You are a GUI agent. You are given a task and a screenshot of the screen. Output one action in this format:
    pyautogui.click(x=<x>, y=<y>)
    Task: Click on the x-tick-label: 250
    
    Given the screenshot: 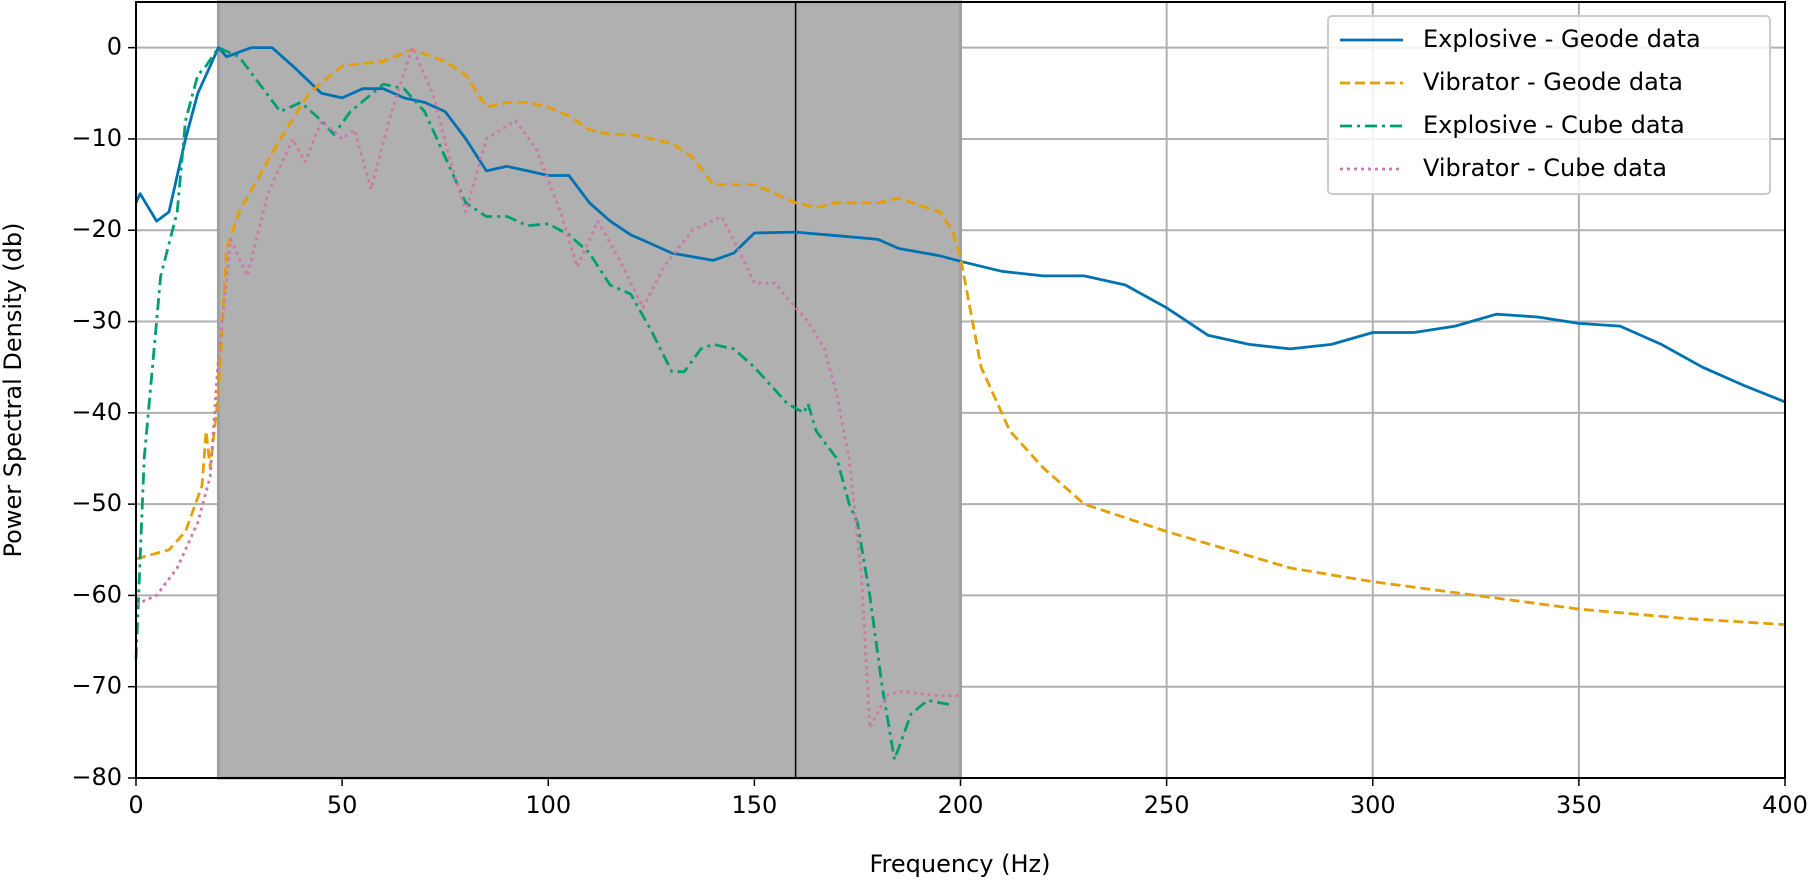 What is the action you would take?
    pyautogui.click(x=1167, y=805)
    